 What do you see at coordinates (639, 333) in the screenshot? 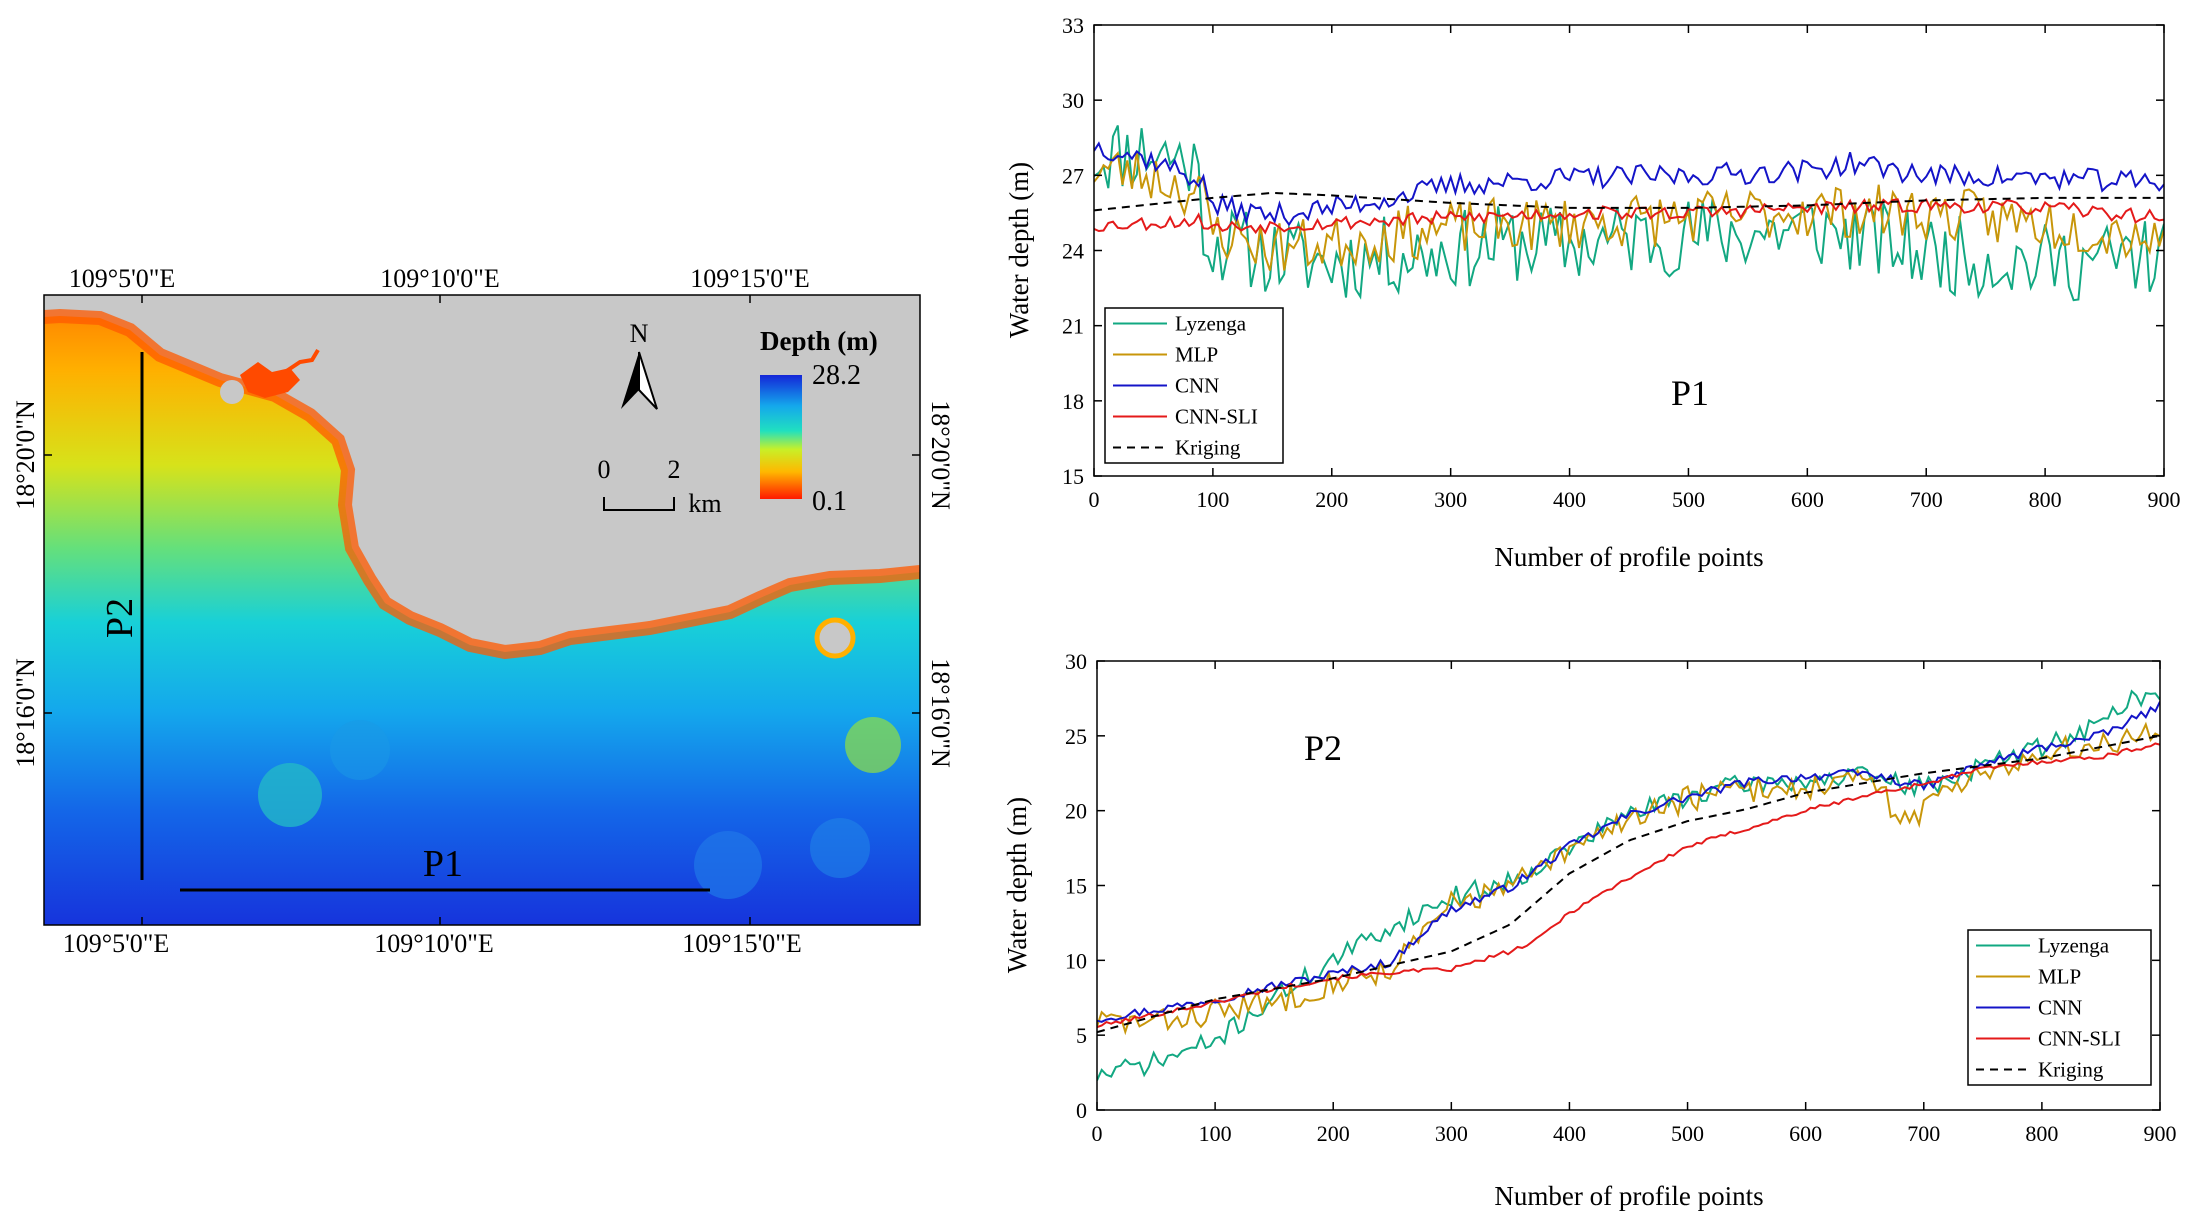
I see `north-label: N` at bounding box center [639, 333].